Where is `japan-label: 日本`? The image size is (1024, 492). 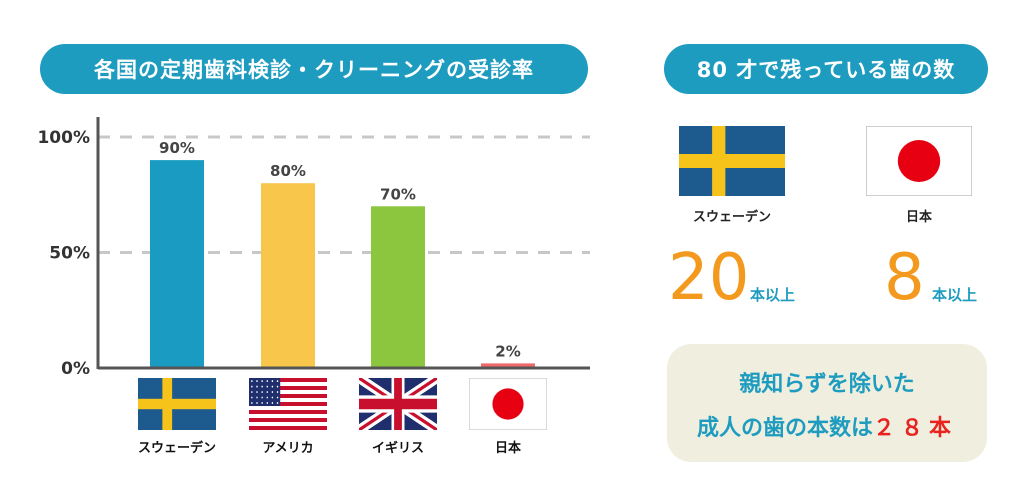
japan-label: 日本 is located at coordinates (918, 217).